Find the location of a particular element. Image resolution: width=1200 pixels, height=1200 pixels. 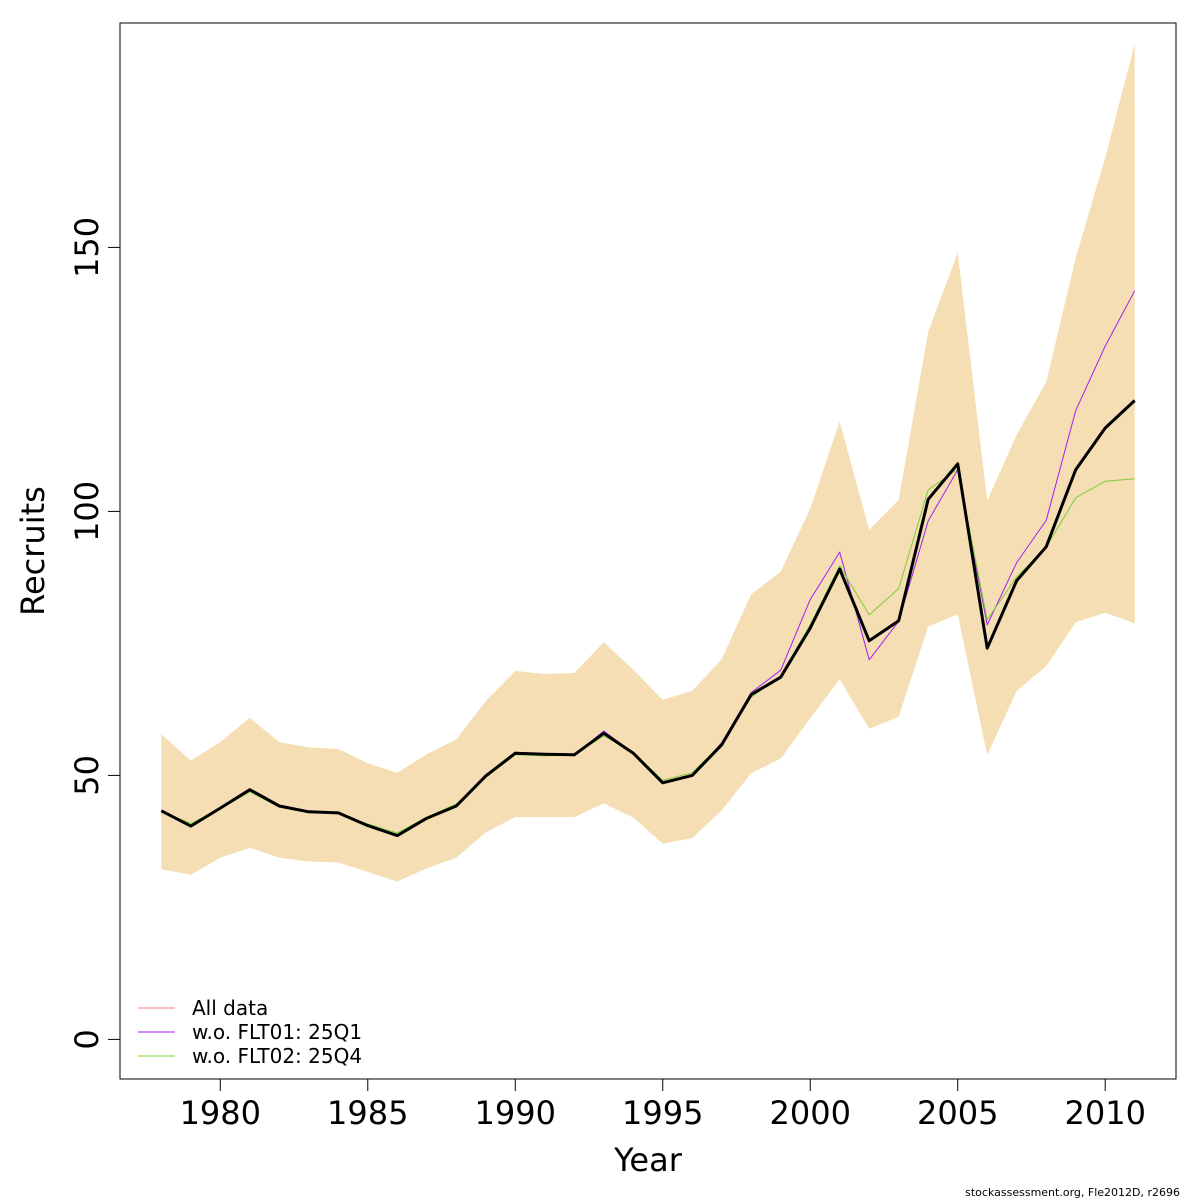

x-tick-label: 2000 is located at coordinates (810, 1113).